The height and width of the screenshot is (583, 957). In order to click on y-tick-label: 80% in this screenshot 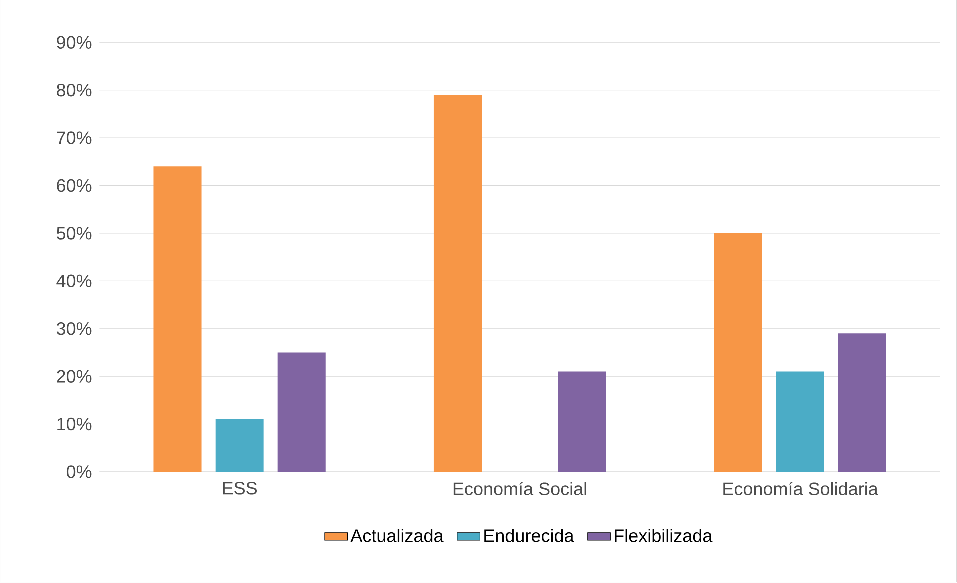, I will do `click(74, 90)`.